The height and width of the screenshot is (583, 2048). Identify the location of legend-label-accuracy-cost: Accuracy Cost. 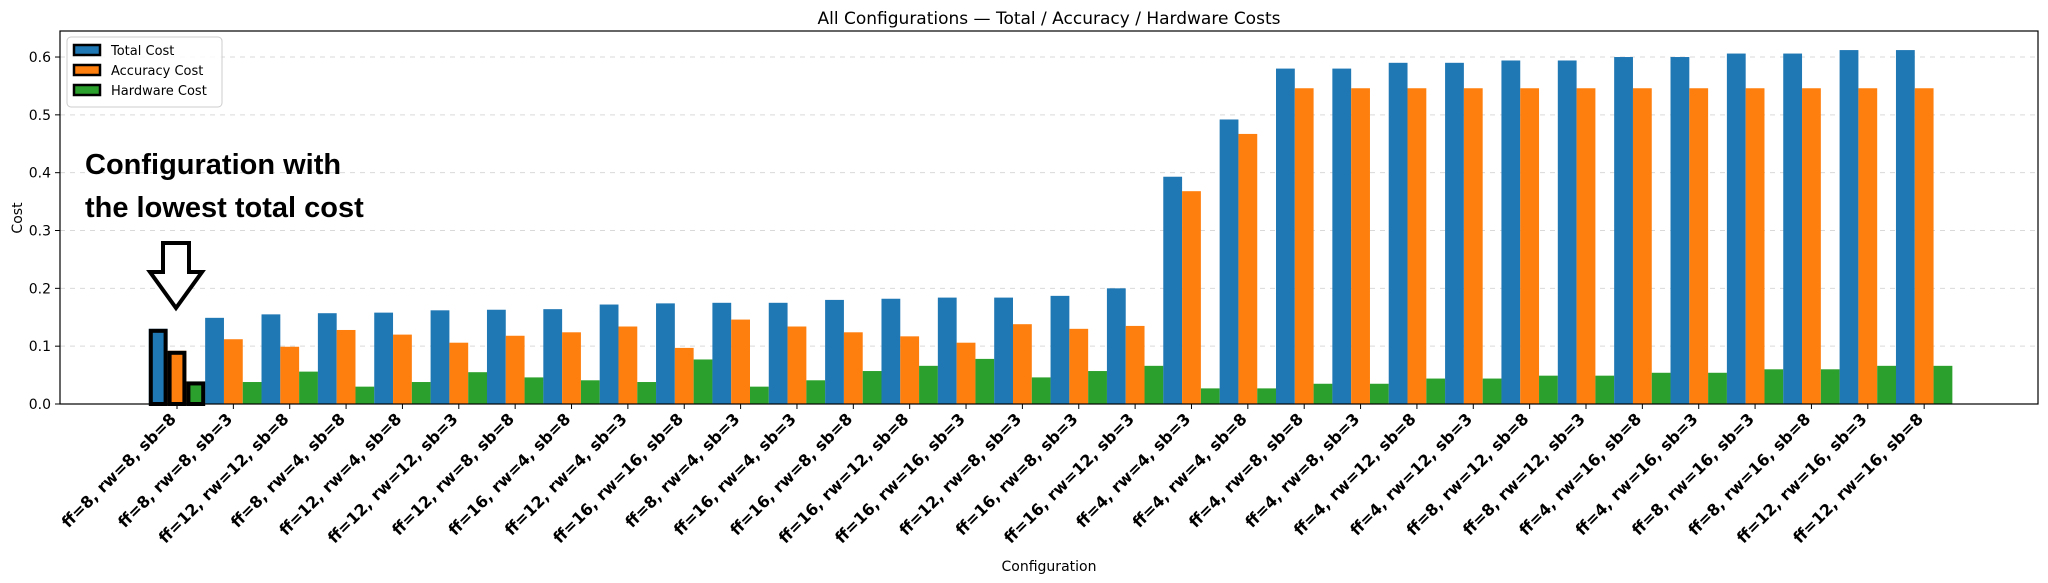
(157, 71).